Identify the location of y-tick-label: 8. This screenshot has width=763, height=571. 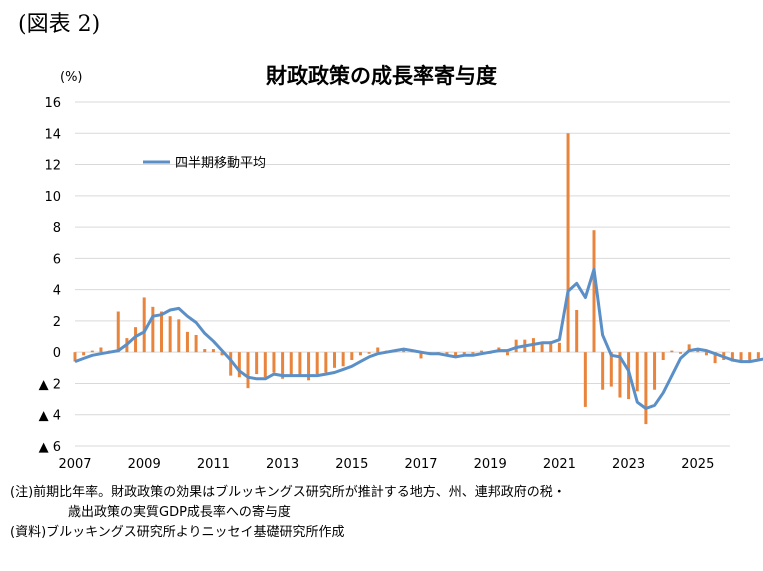
(57, 228).